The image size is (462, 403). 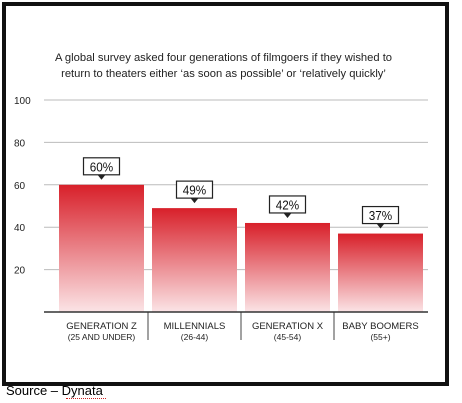 What do you see at coordinates (101, 326) in the screenshot?
I see `category-label: GENERATION Z` at bounding box center [101, 326].